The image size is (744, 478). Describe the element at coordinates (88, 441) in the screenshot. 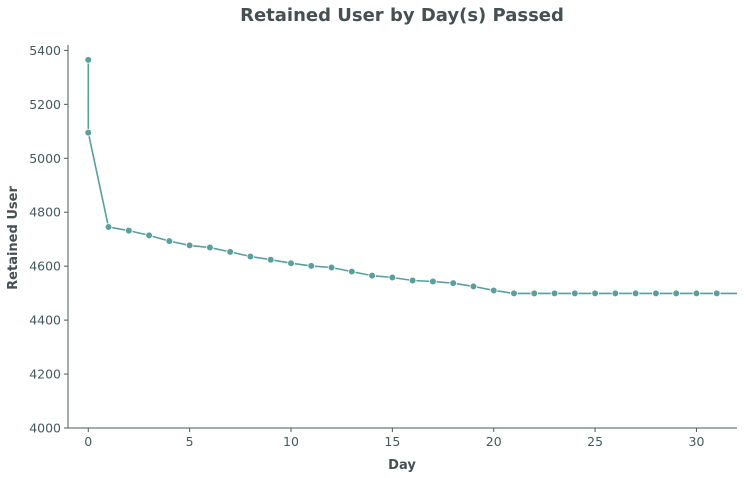

I see `x-tick-label: 0` at that location.